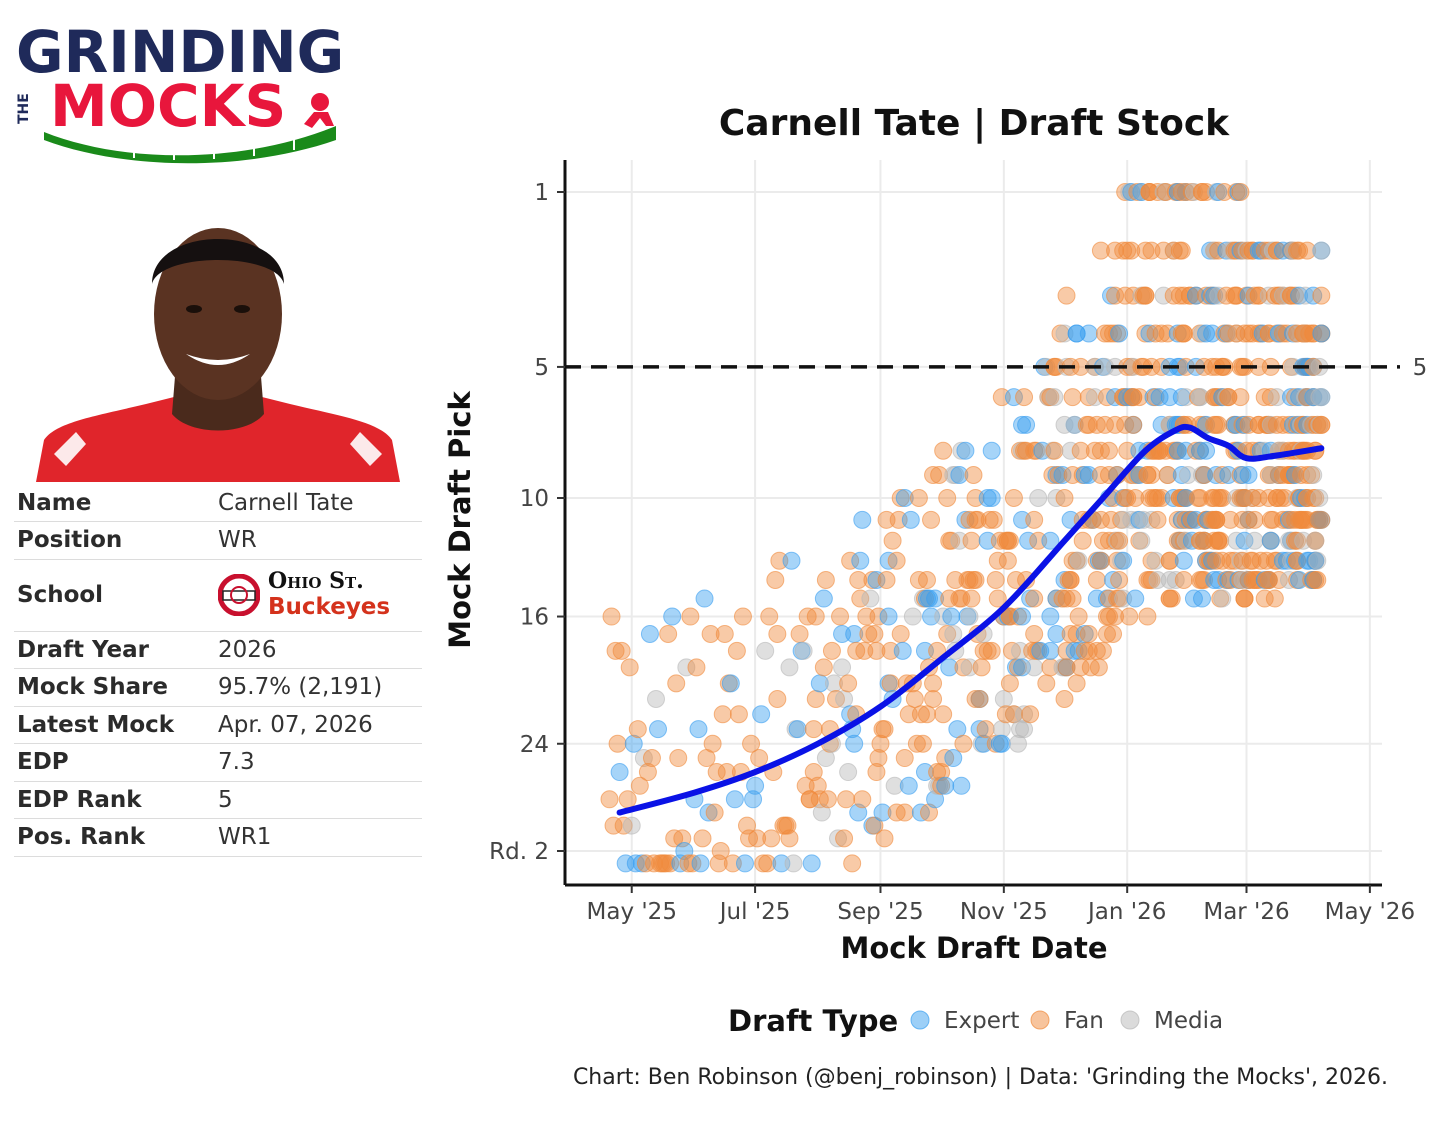 This screenshot has width=1456, height=1133. Describe the element at coordinates (218, 725) in the screenshot. I see `info-row-latest-mock: Latest Mock Apr. 07, 2026` at that location.